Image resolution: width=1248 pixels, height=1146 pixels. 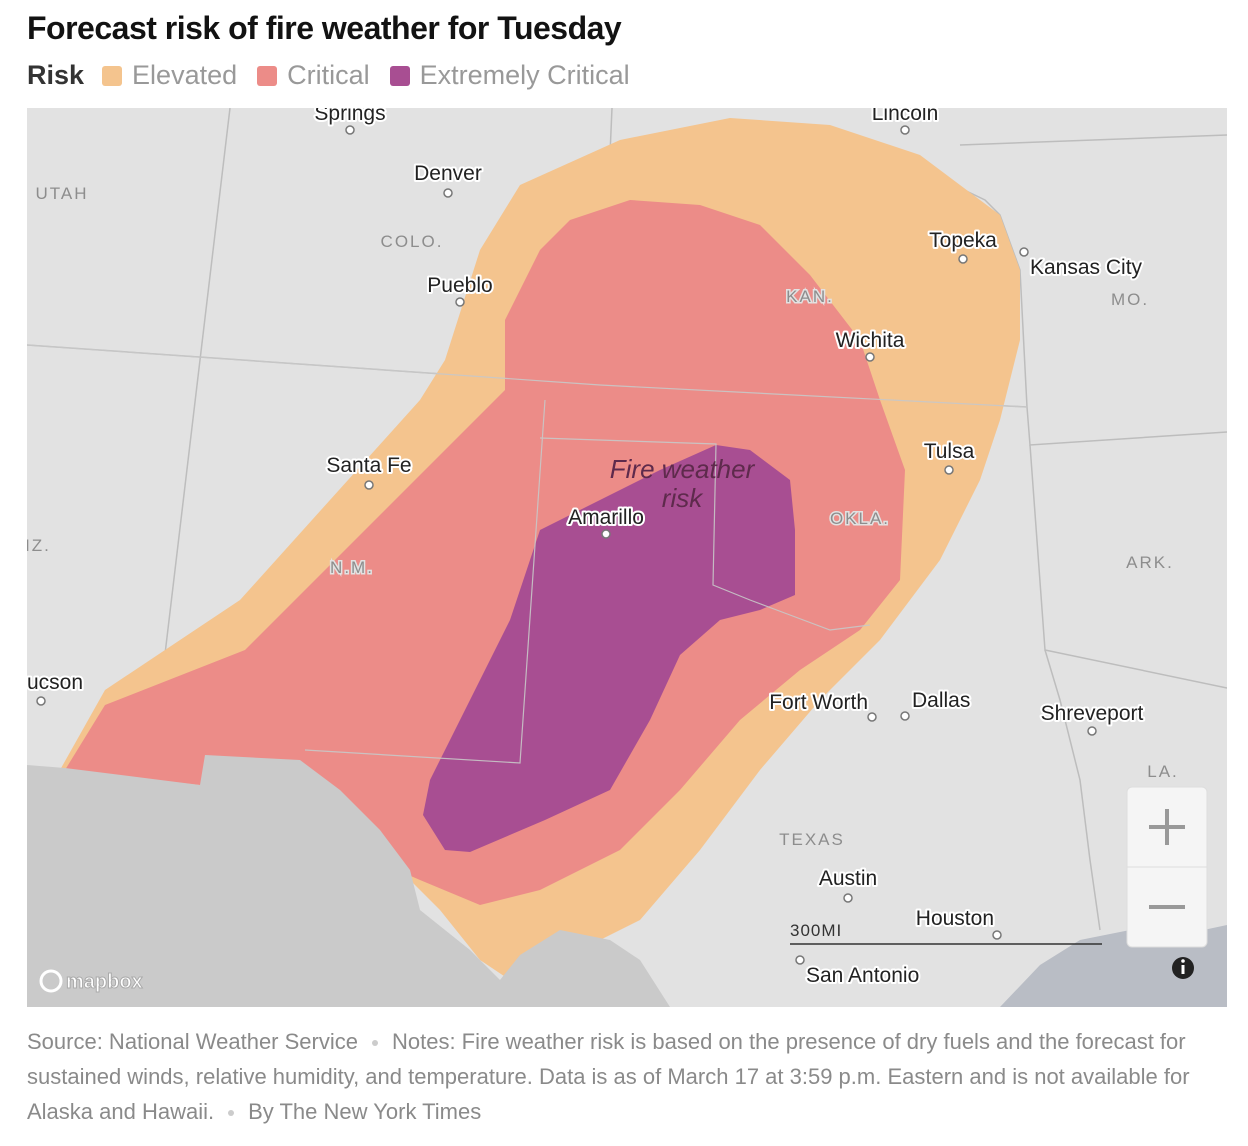 What do you see at coordinates (816, 930) in the screenshot?
I see `scale-label: 300MI` at bounding box center [816, 930].